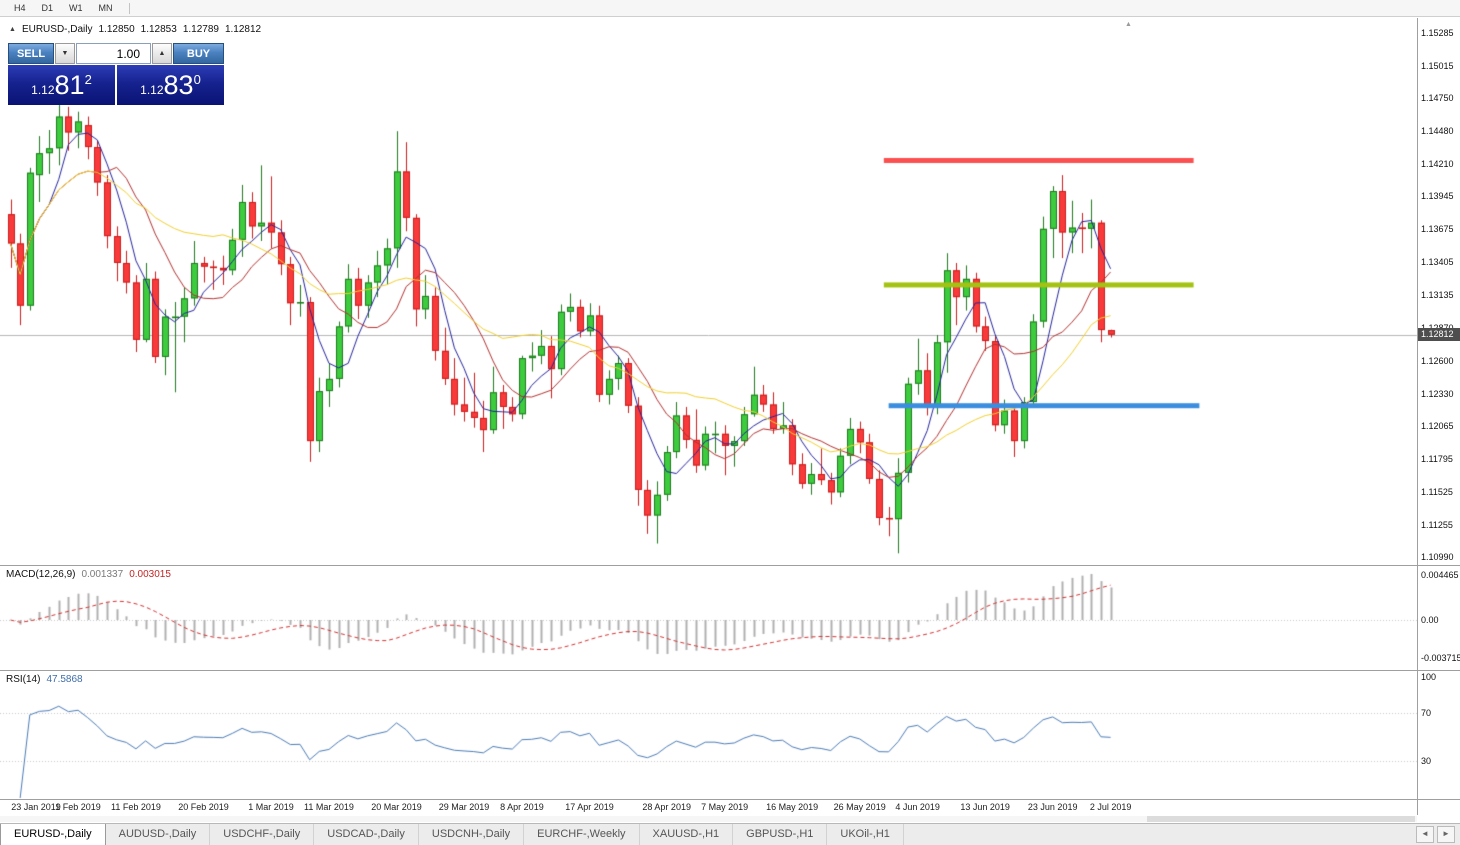  What do you see at coordinates (366, 834) in the screenshot?
I see `bottom-tab: USDCAD-,Daily` at bounding box center [366, 834].